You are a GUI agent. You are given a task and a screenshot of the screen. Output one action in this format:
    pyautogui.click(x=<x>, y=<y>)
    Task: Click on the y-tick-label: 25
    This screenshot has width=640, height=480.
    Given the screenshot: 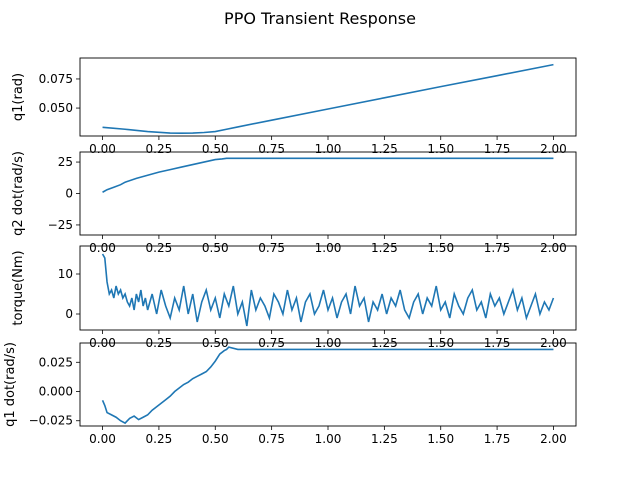 What is the action you would take?
    pyautogui.click(x=65, y=162)
    